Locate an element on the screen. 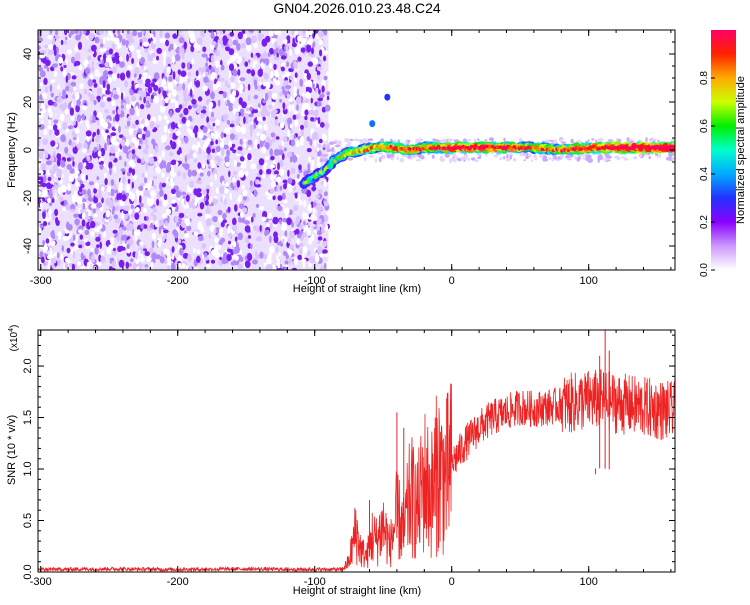  spectrogram-ridge is located at coordinates (487, 165).